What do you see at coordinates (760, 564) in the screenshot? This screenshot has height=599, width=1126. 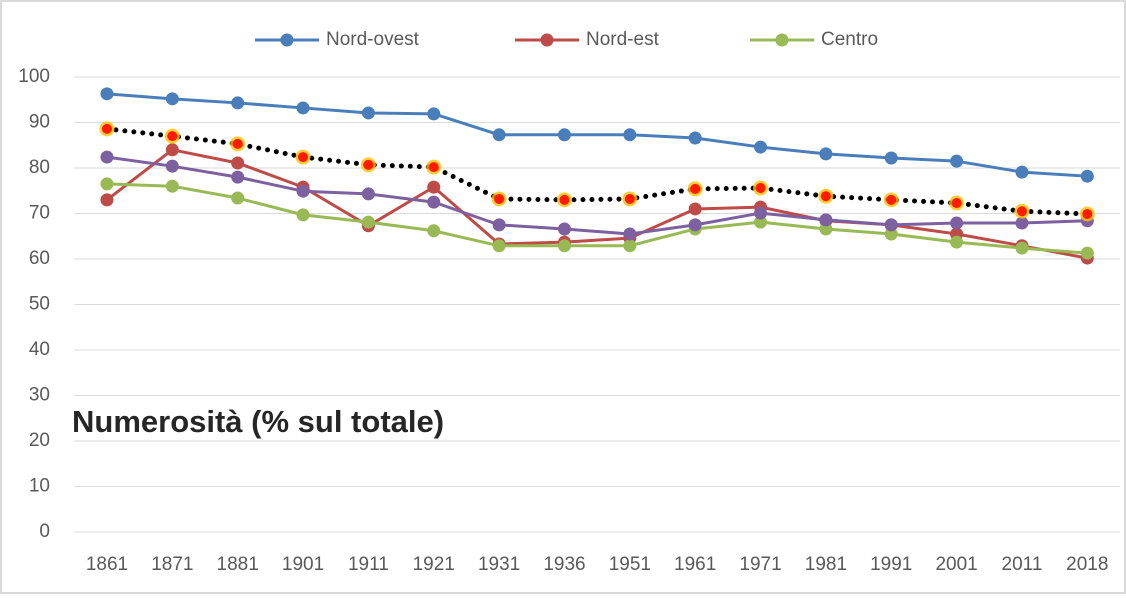 I see `x-tick-label: 1971` at bounding box center [760, 564].